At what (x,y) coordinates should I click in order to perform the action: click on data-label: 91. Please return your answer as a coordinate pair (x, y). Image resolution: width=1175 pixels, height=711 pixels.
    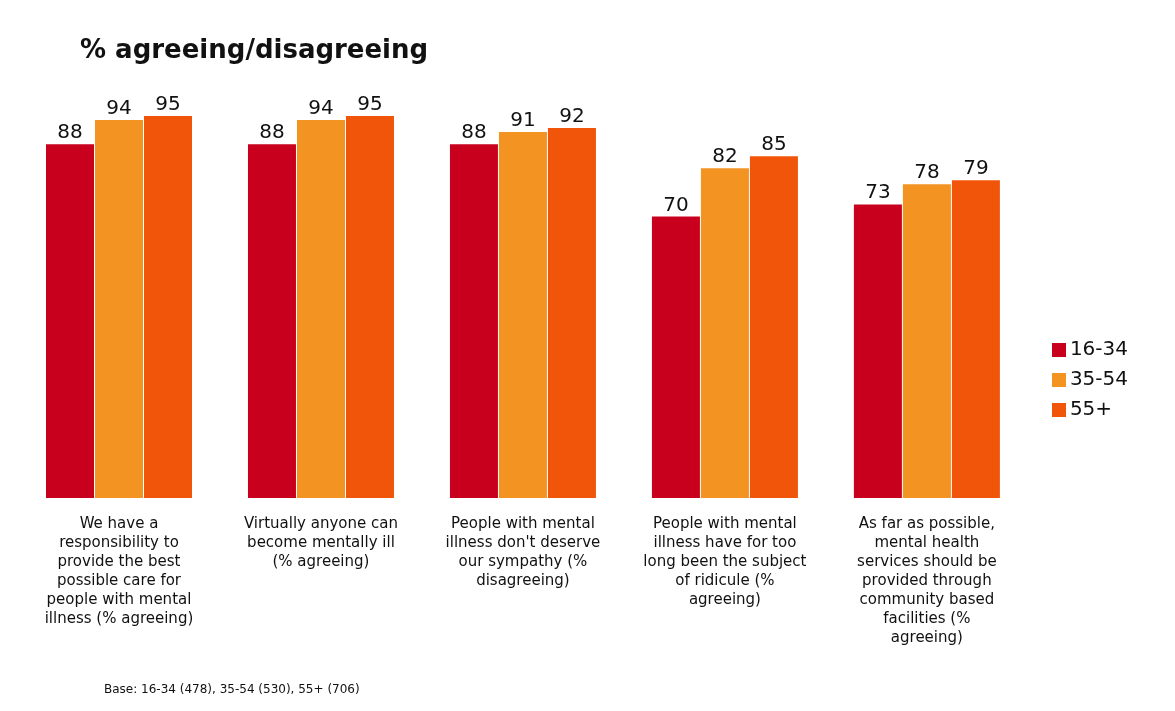
    Looking at the image, I should click on (523, 119).